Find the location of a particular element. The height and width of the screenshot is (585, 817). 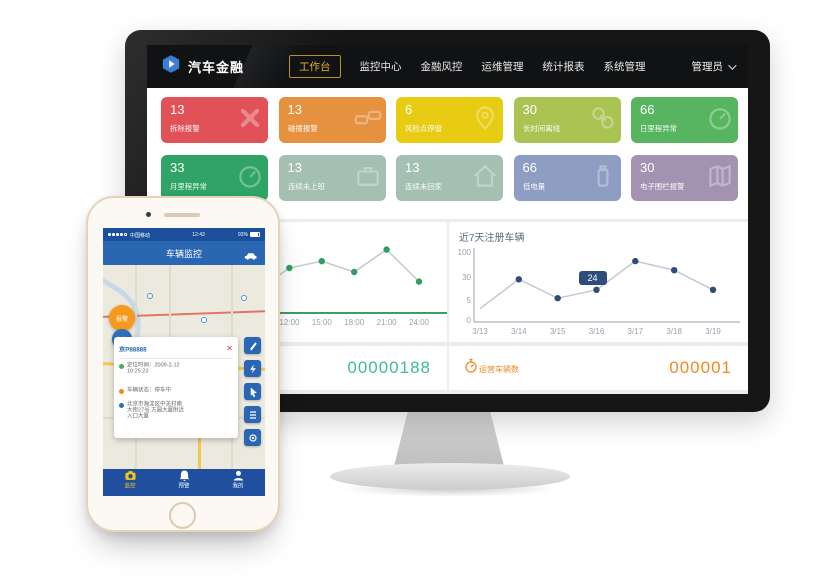

list-icon is located at coordinates (252, 414).